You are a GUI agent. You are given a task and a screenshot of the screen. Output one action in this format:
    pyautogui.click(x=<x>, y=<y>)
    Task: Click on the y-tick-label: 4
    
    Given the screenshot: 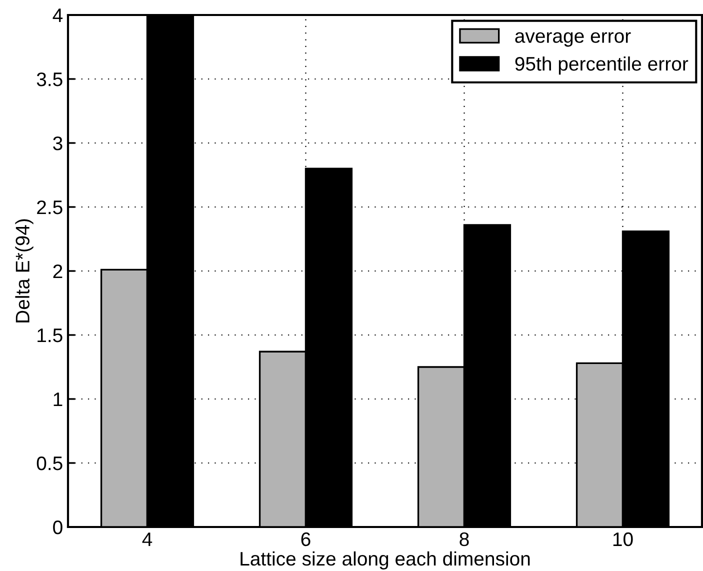 What is the action you would take?
    pyautogui.click(x=57, y=15)
    